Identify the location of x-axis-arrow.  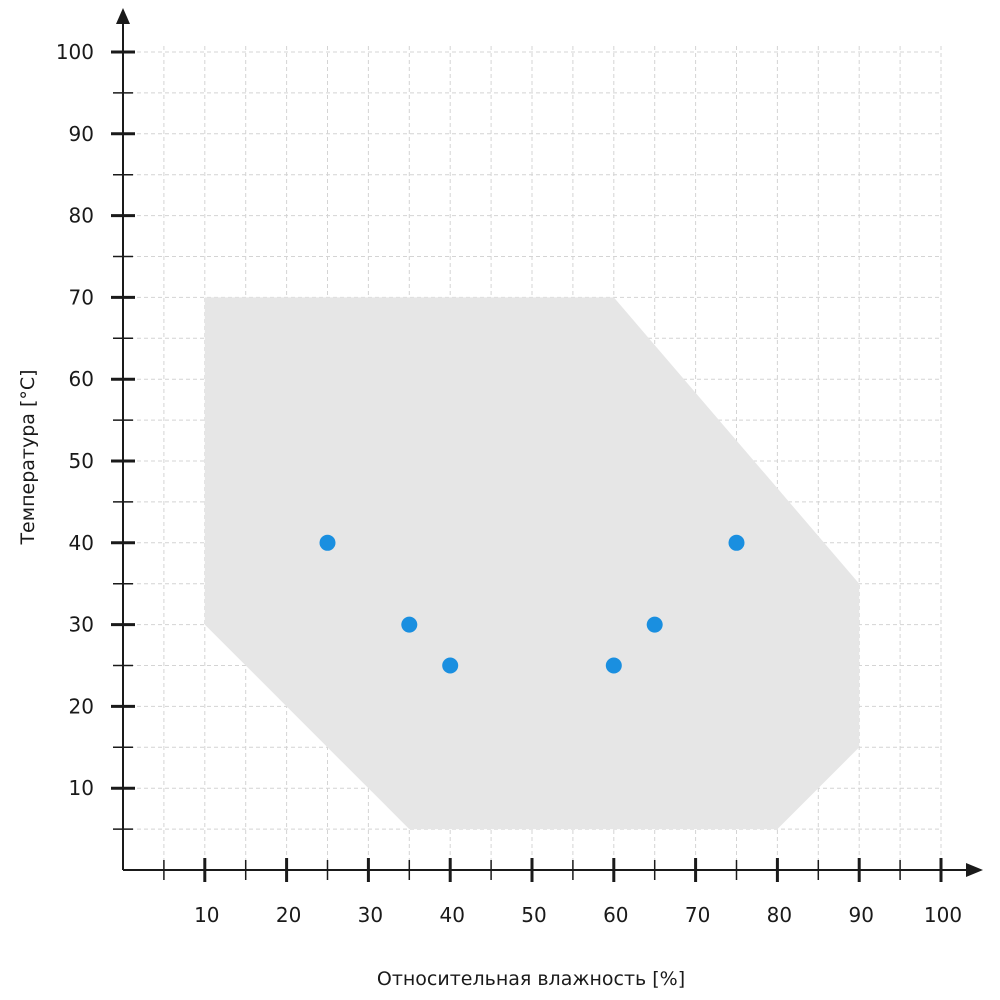
(974, 870).